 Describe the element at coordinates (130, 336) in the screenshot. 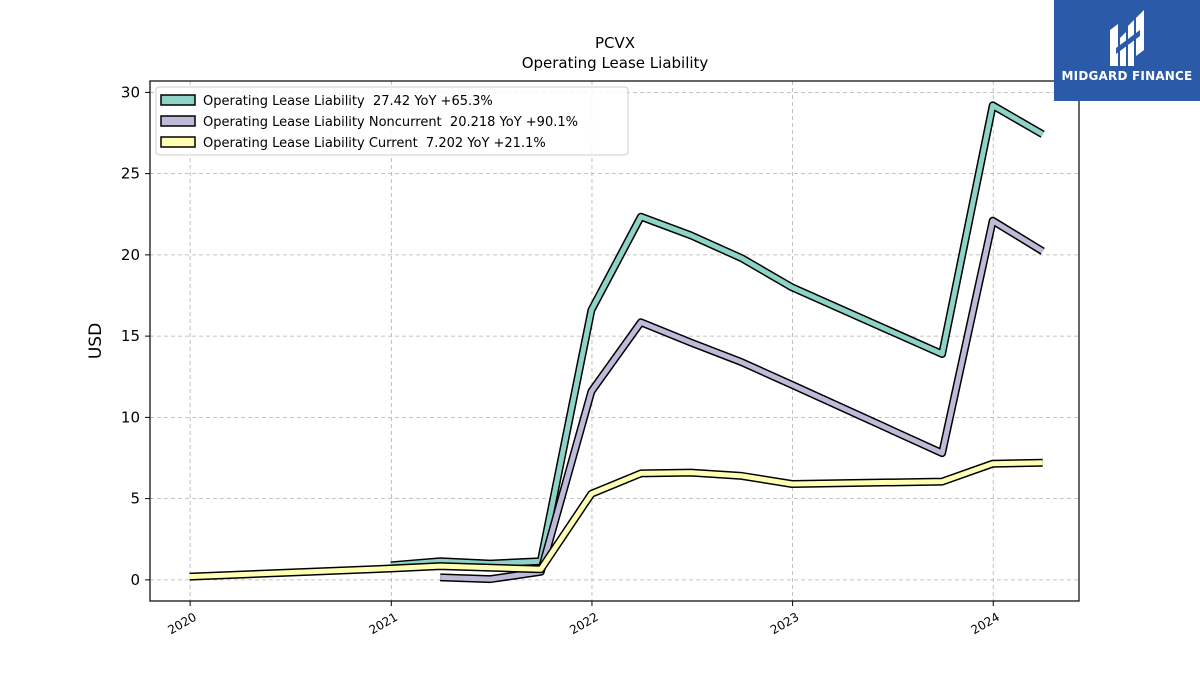

I see `y-tick-label: 15` at that location.